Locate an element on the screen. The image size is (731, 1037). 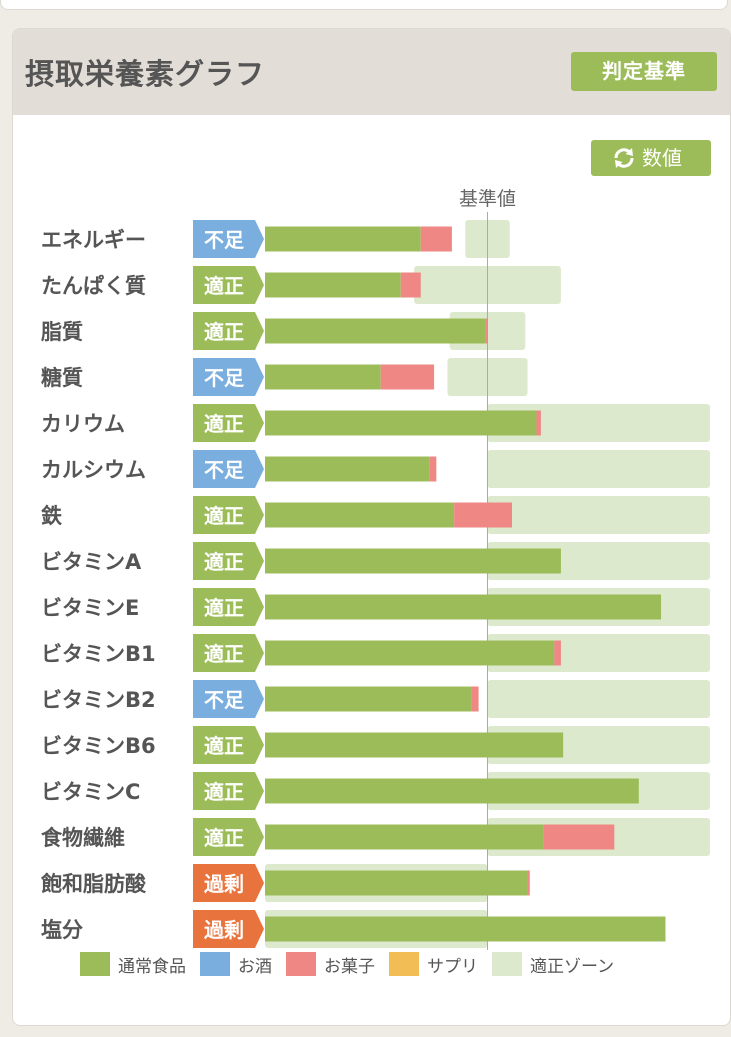
category-label: エネルギー is located at coordinates (93, 240).